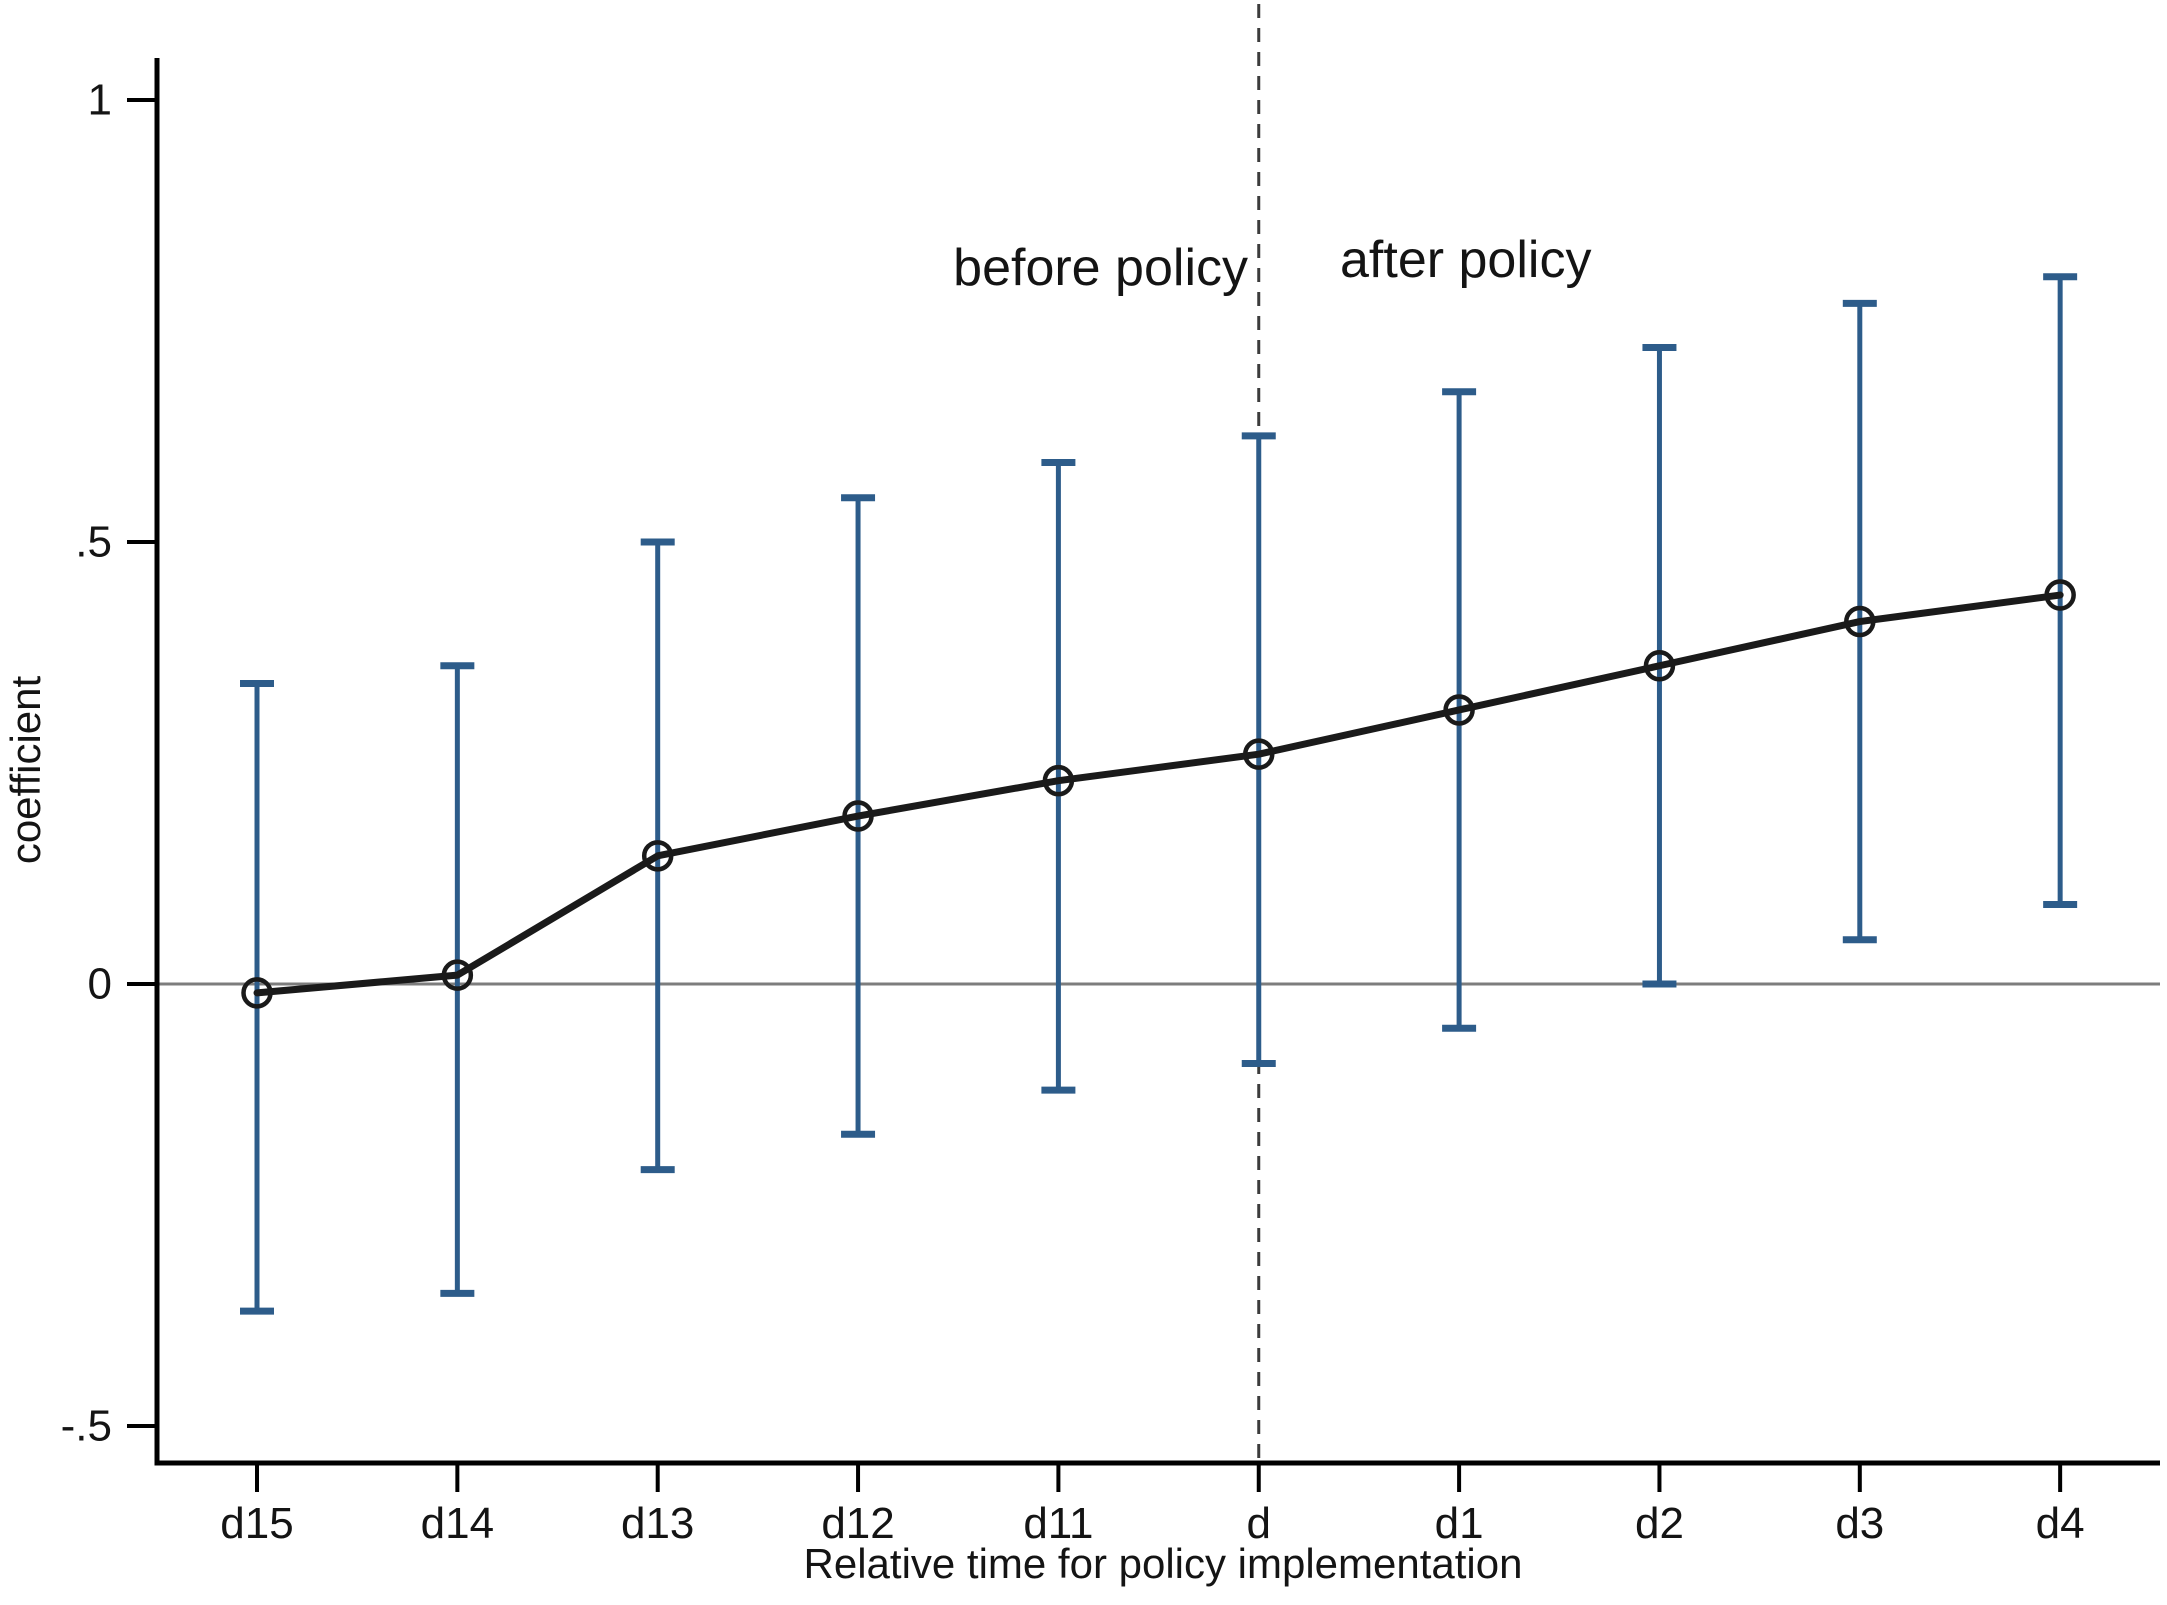 The image size is (2167, 1605). I want to click on marker-d11, so click(1058, 780).